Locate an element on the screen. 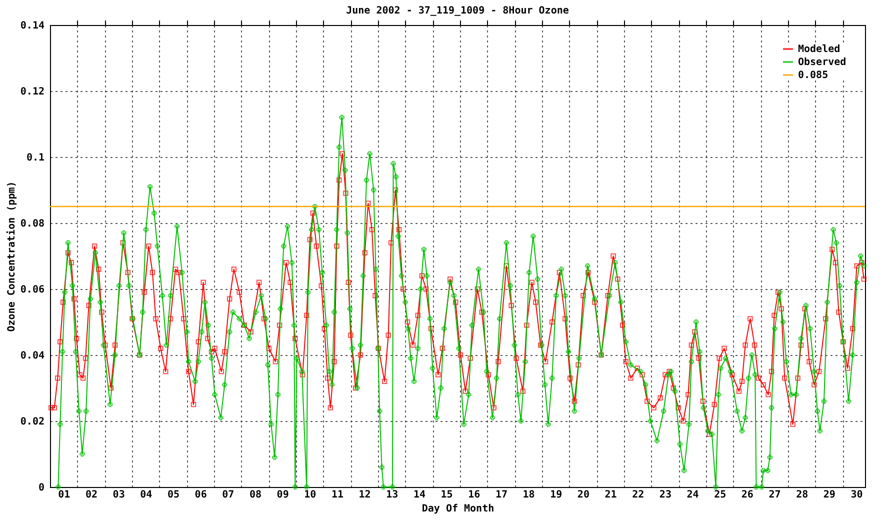  x-tick-label: 25 is located at coordinates (720, 495).